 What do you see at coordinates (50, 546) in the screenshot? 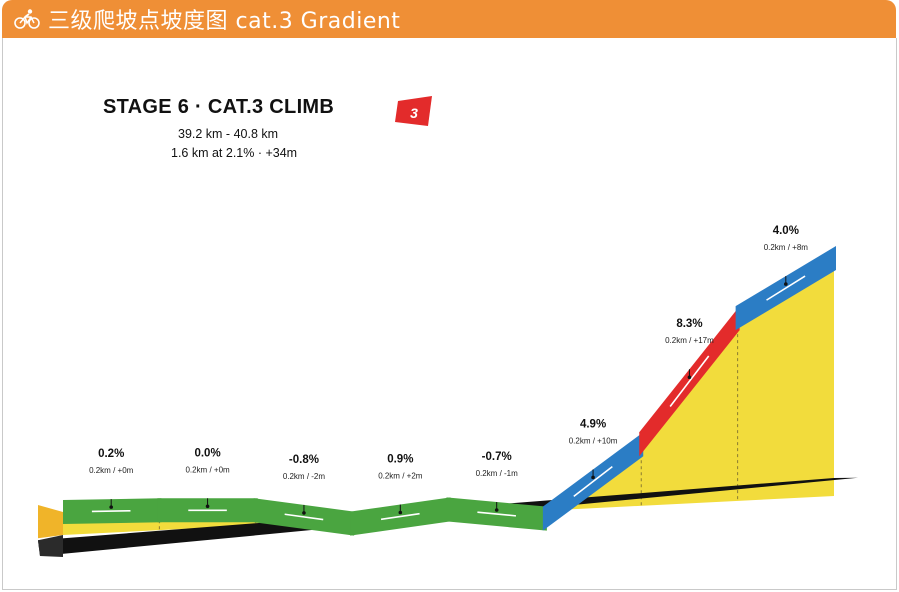
I see `base-edge` at bounding box center [50, 546].